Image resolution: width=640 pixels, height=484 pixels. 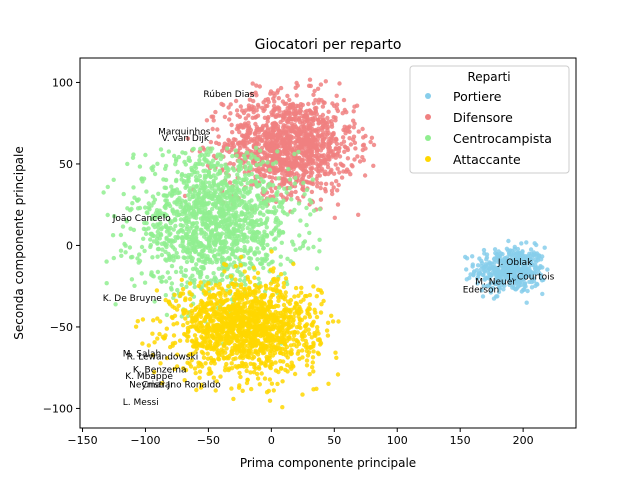 What do you see at coordinates (279, 148) in the screenshot?
I see `series-difensore` at bounding box center [279, 148].